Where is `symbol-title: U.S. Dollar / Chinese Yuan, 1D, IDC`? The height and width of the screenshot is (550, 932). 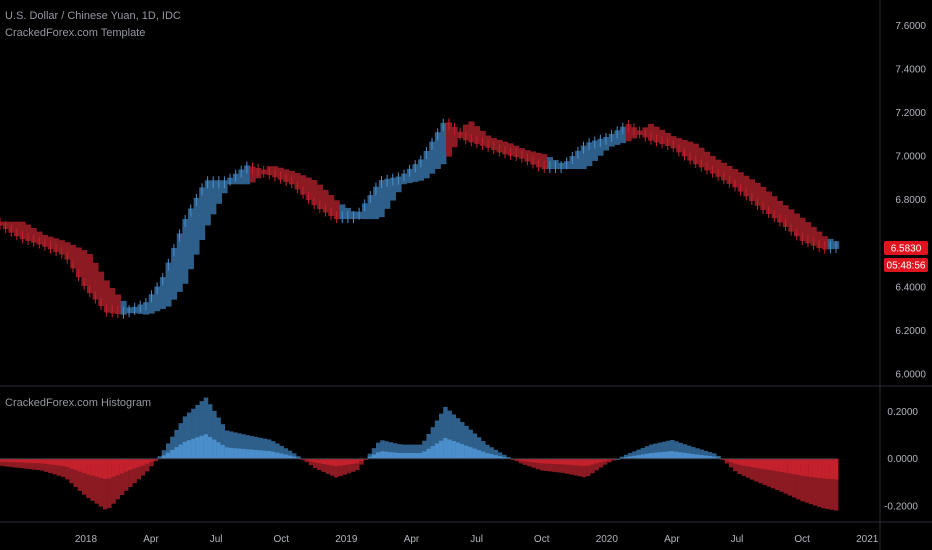
symbol-title: U.S. Dollar / Chinese Yuan, 1D, IDC is located at coordinates (93, 16).